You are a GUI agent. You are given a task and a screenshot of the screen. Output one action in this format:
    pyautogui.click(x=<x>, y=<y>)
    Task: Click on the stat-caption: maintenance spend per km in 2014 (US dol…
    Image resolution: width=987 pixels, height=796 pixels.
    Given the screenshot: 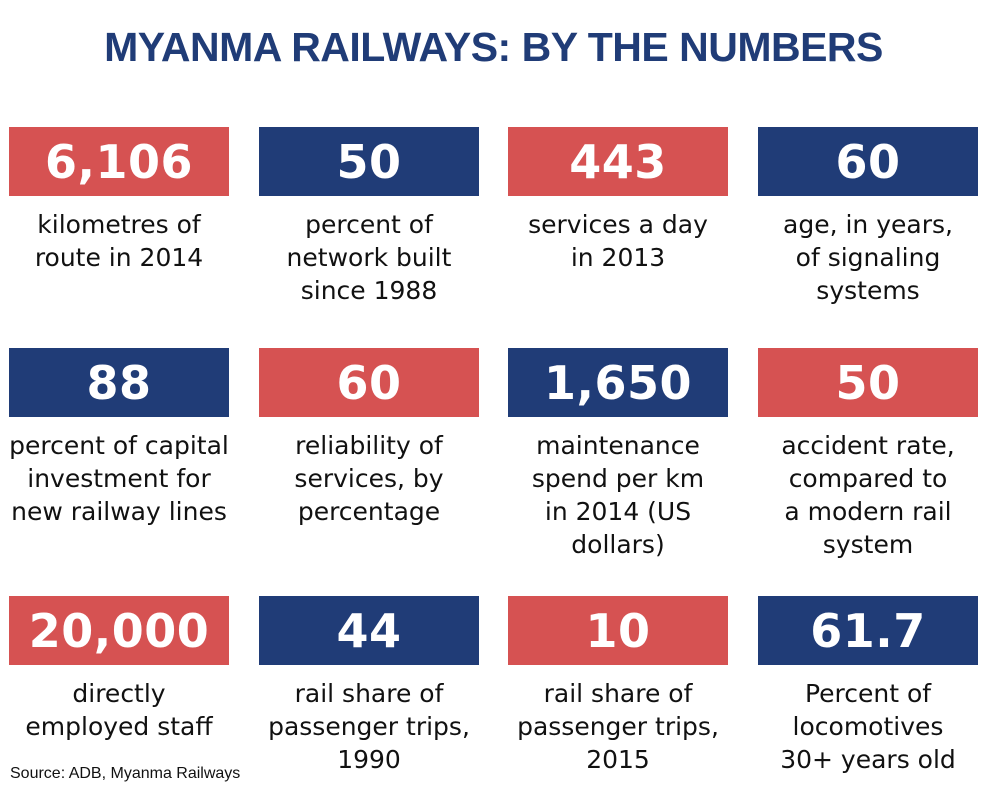 What is the action you would take?
    pyautogui.click(x=618, y=495)
    